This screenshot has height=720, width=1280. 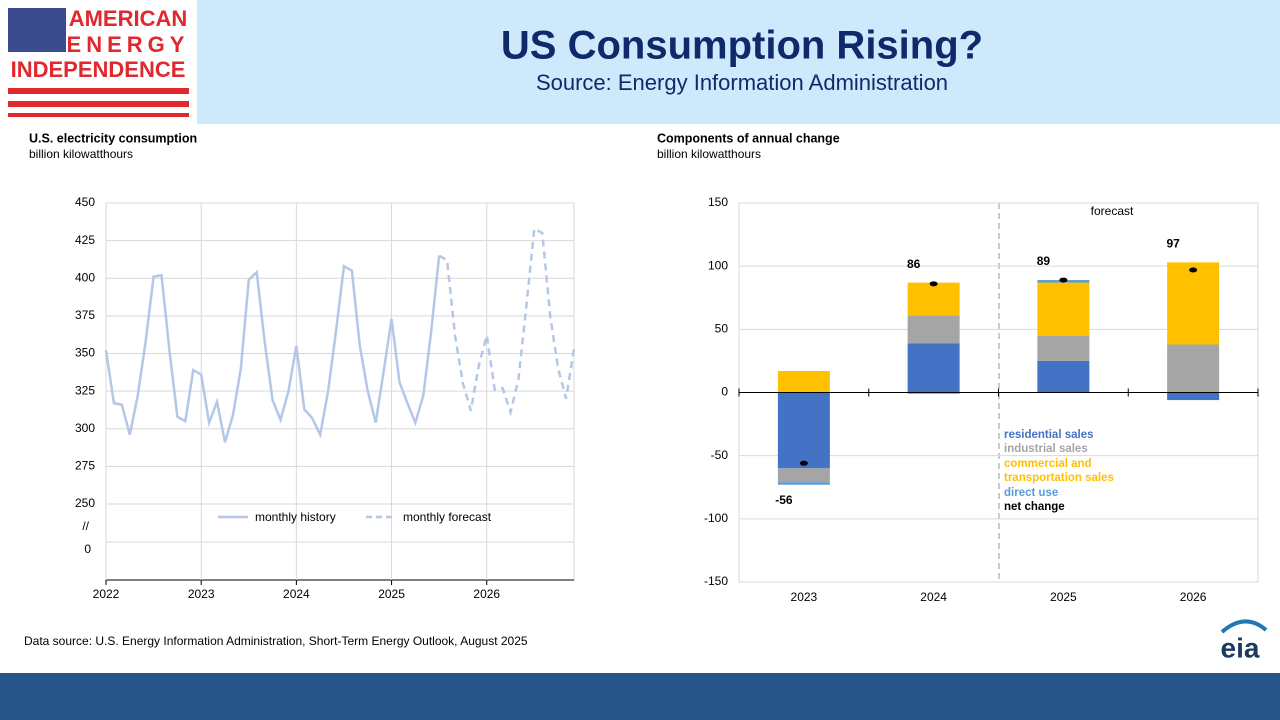 I want to click on legend-label: residential sales, so click(x=1049, y=435).